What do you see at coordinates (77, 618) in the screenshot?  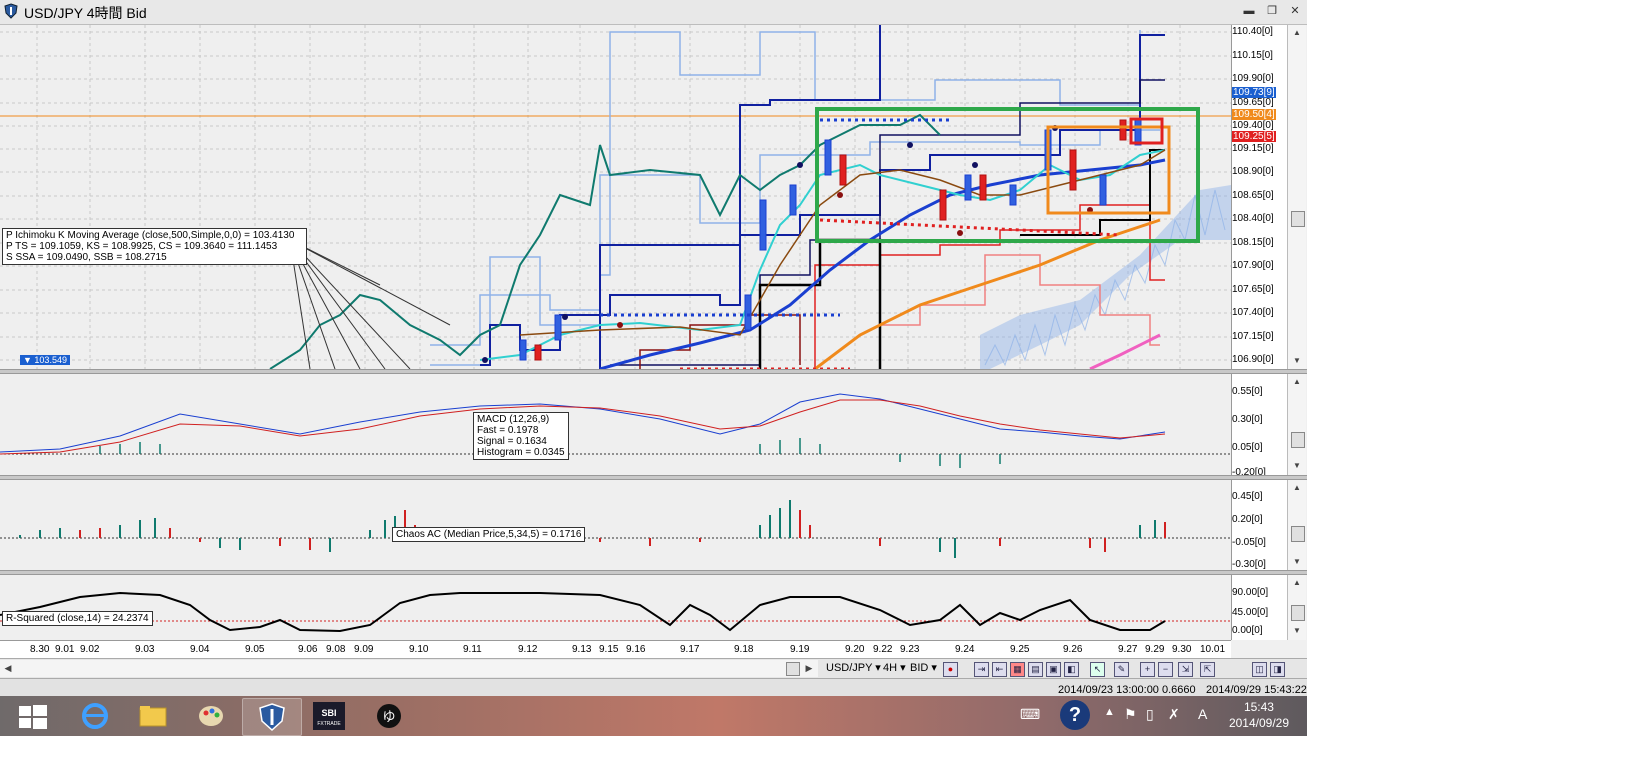 I see `rsq-info-box: R-Squared (close,14) = 24.2374` at bounding box center [77, 618].